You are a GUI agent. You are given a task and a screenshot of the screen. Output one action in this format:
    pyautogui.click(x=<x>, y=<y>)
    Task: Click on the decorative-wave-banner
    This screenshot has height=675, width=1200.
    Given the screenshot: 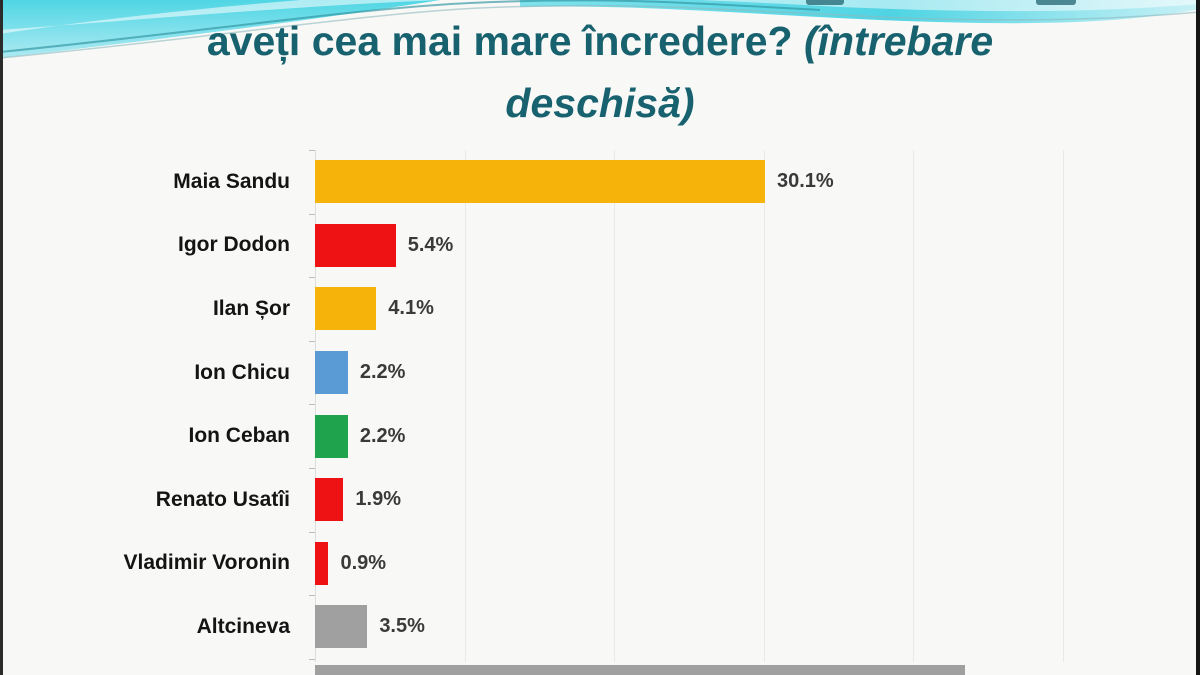 What is the action you would take?
    pyautogui.click(x=600, y=29)
    